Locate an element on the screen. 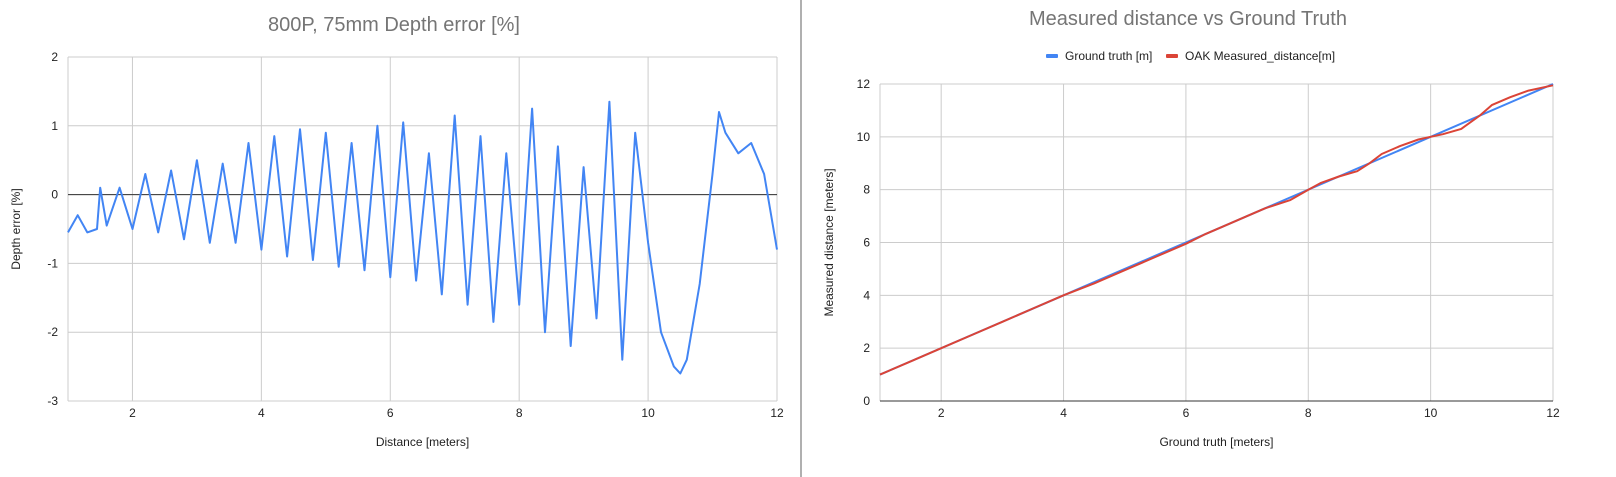 The width and height of the screenshot is (1616, 477). y-tick-label: 10 is located at coordinates (864, 137).